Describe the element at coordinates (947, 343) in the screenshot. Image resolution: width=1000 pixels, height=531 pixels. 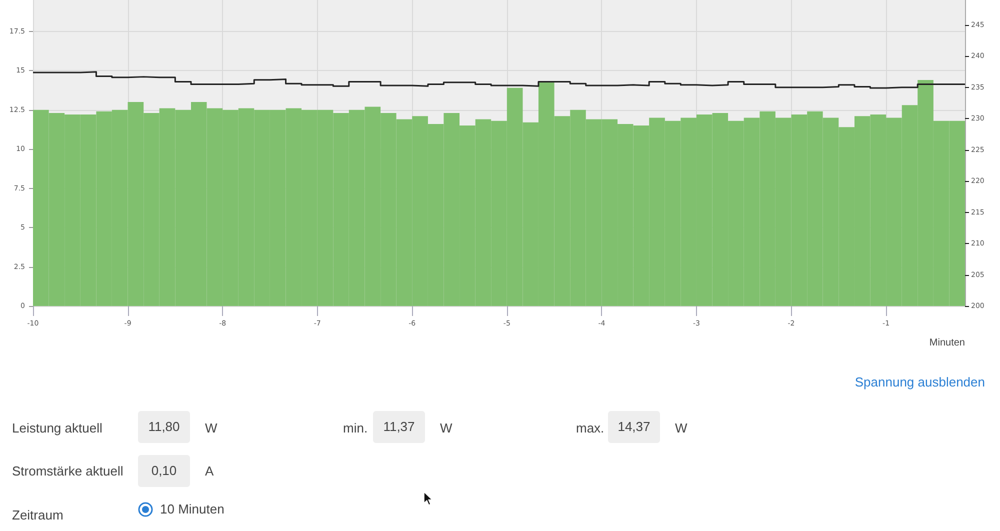
I see `x-axis-title: Minuten` at that location.